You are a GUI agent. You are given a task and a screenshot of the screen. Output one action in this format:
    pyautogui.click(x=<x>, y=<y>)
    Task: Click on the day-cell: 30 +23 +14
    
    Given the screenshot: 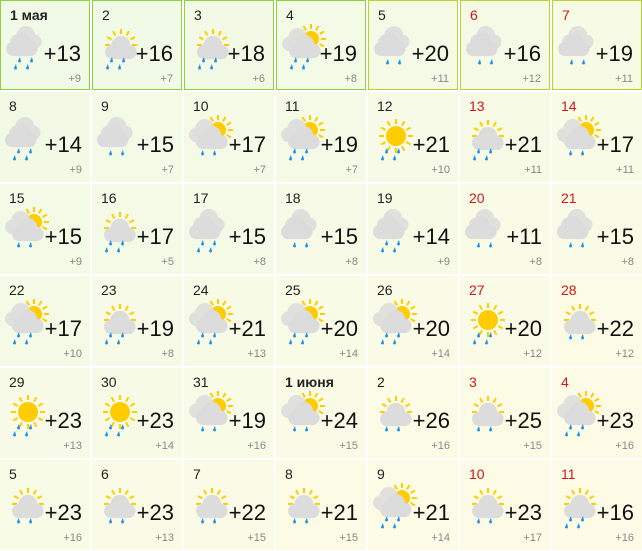 What is the action you would take?
    pyautogui.click(x=137, y=413)
    